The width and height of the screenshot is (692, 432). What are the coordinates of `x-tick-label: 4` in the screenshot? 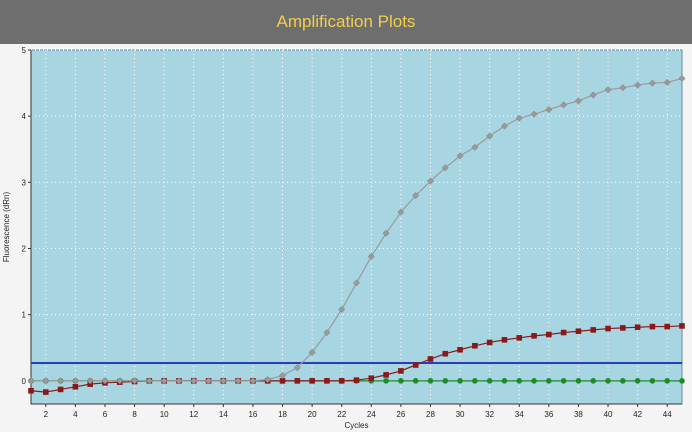 It's located at (75, 414).